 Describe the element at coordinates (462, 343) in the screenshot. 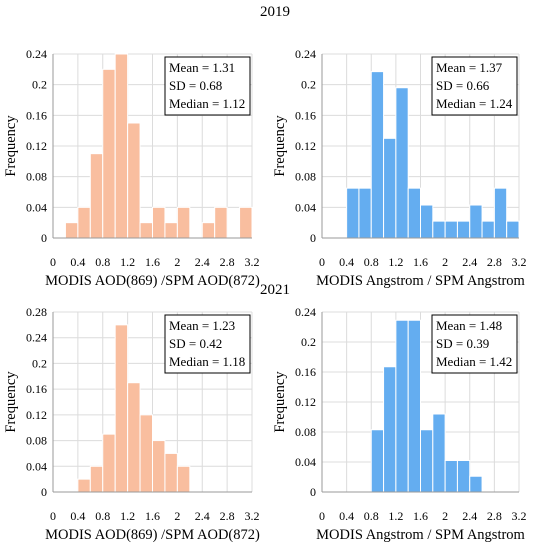

I see `stats-line: SD = 0.39` at that location.